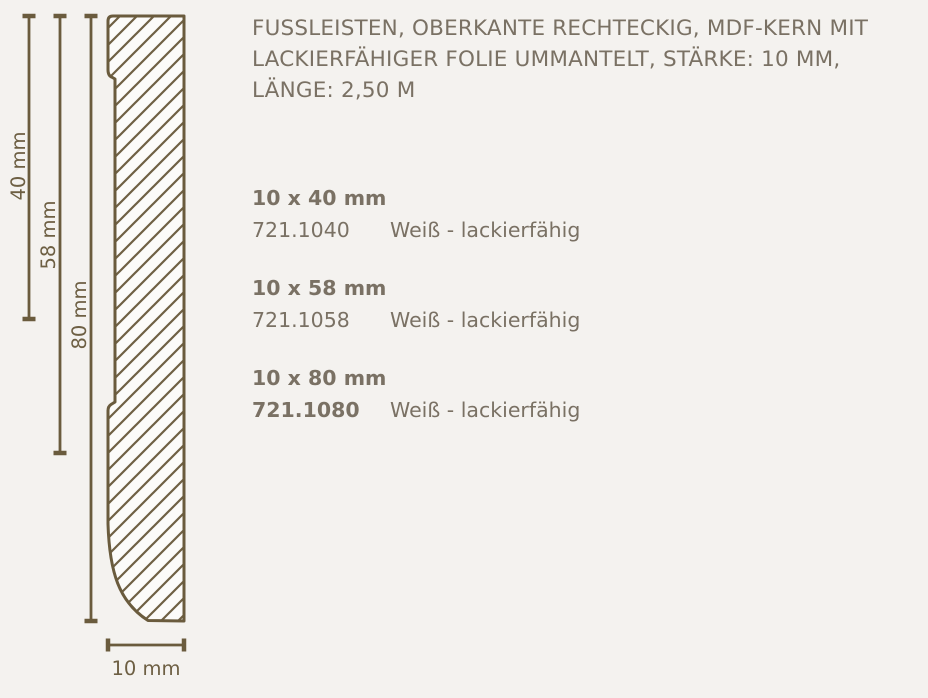  Describe the element at coordinates (319, 288) in the screenshot. I see `product-size: 10 x 58 mm` at that location.